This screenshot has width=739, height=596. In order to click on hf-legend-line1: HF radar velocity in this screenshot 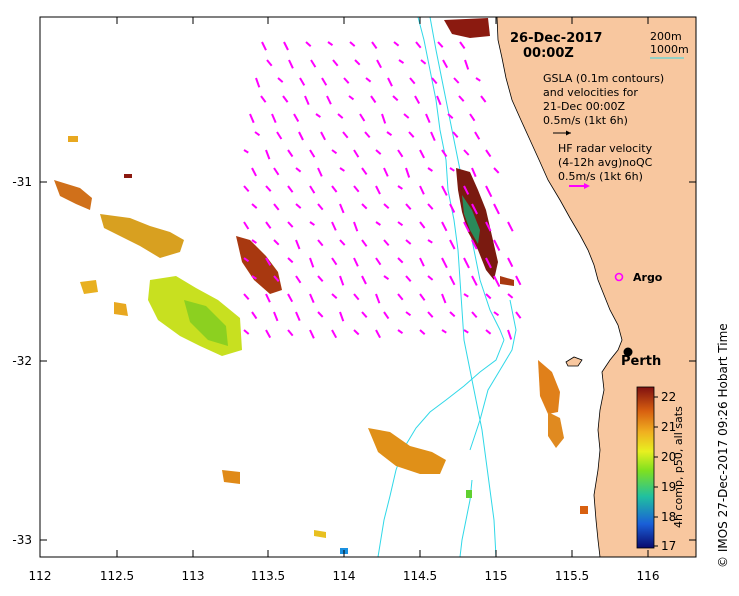, I will do `click(605, 148)`.